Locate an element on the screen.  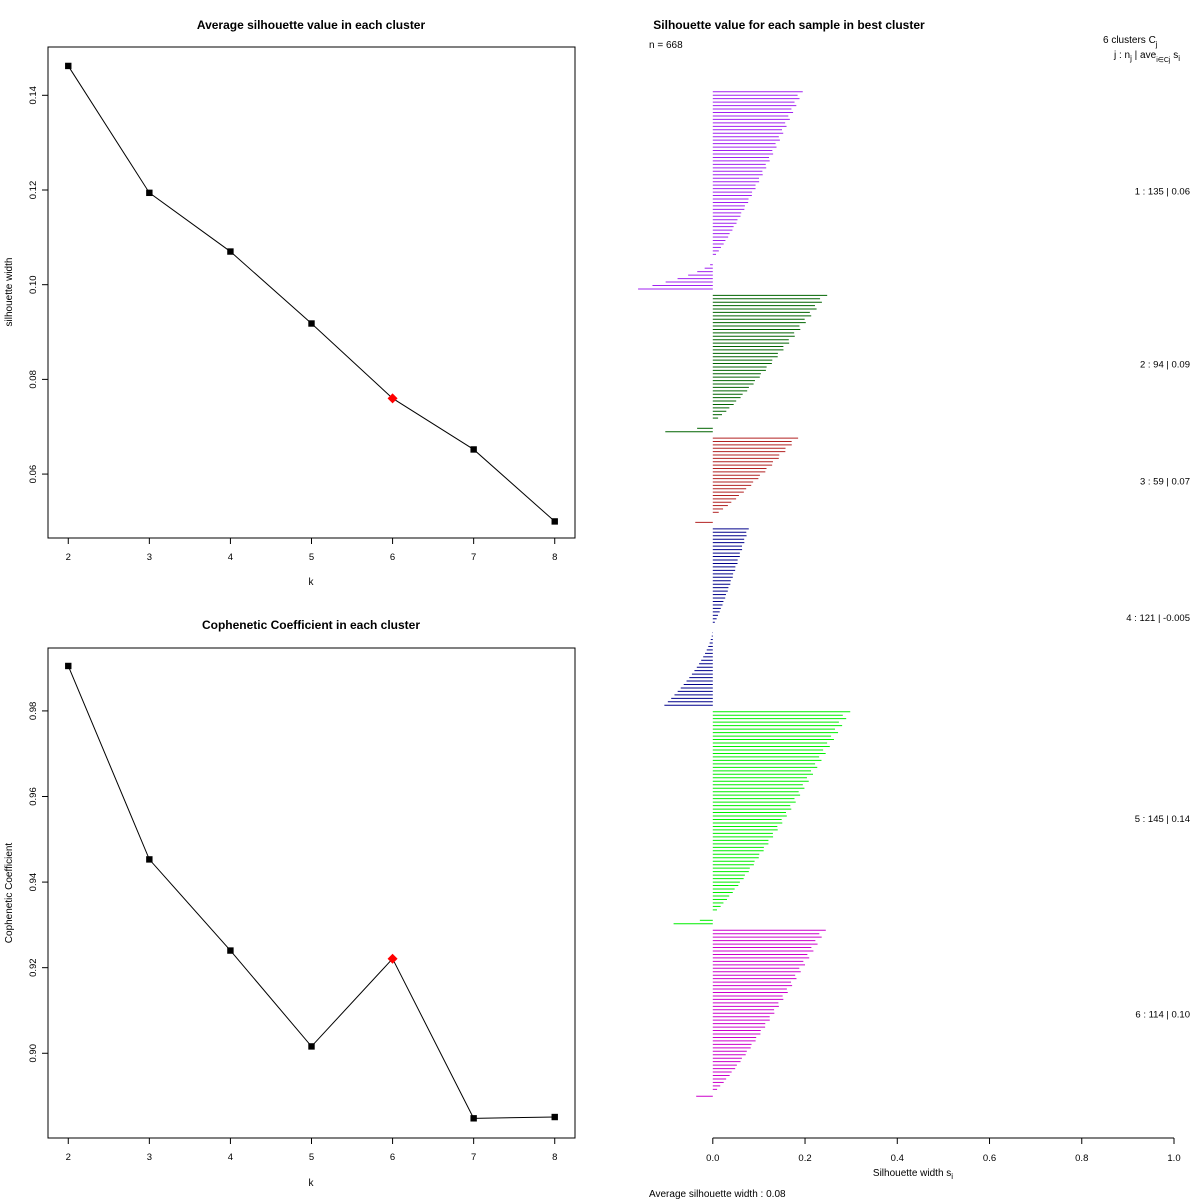
y-tick-label: 0.14 is located at coordinates (33, 95).